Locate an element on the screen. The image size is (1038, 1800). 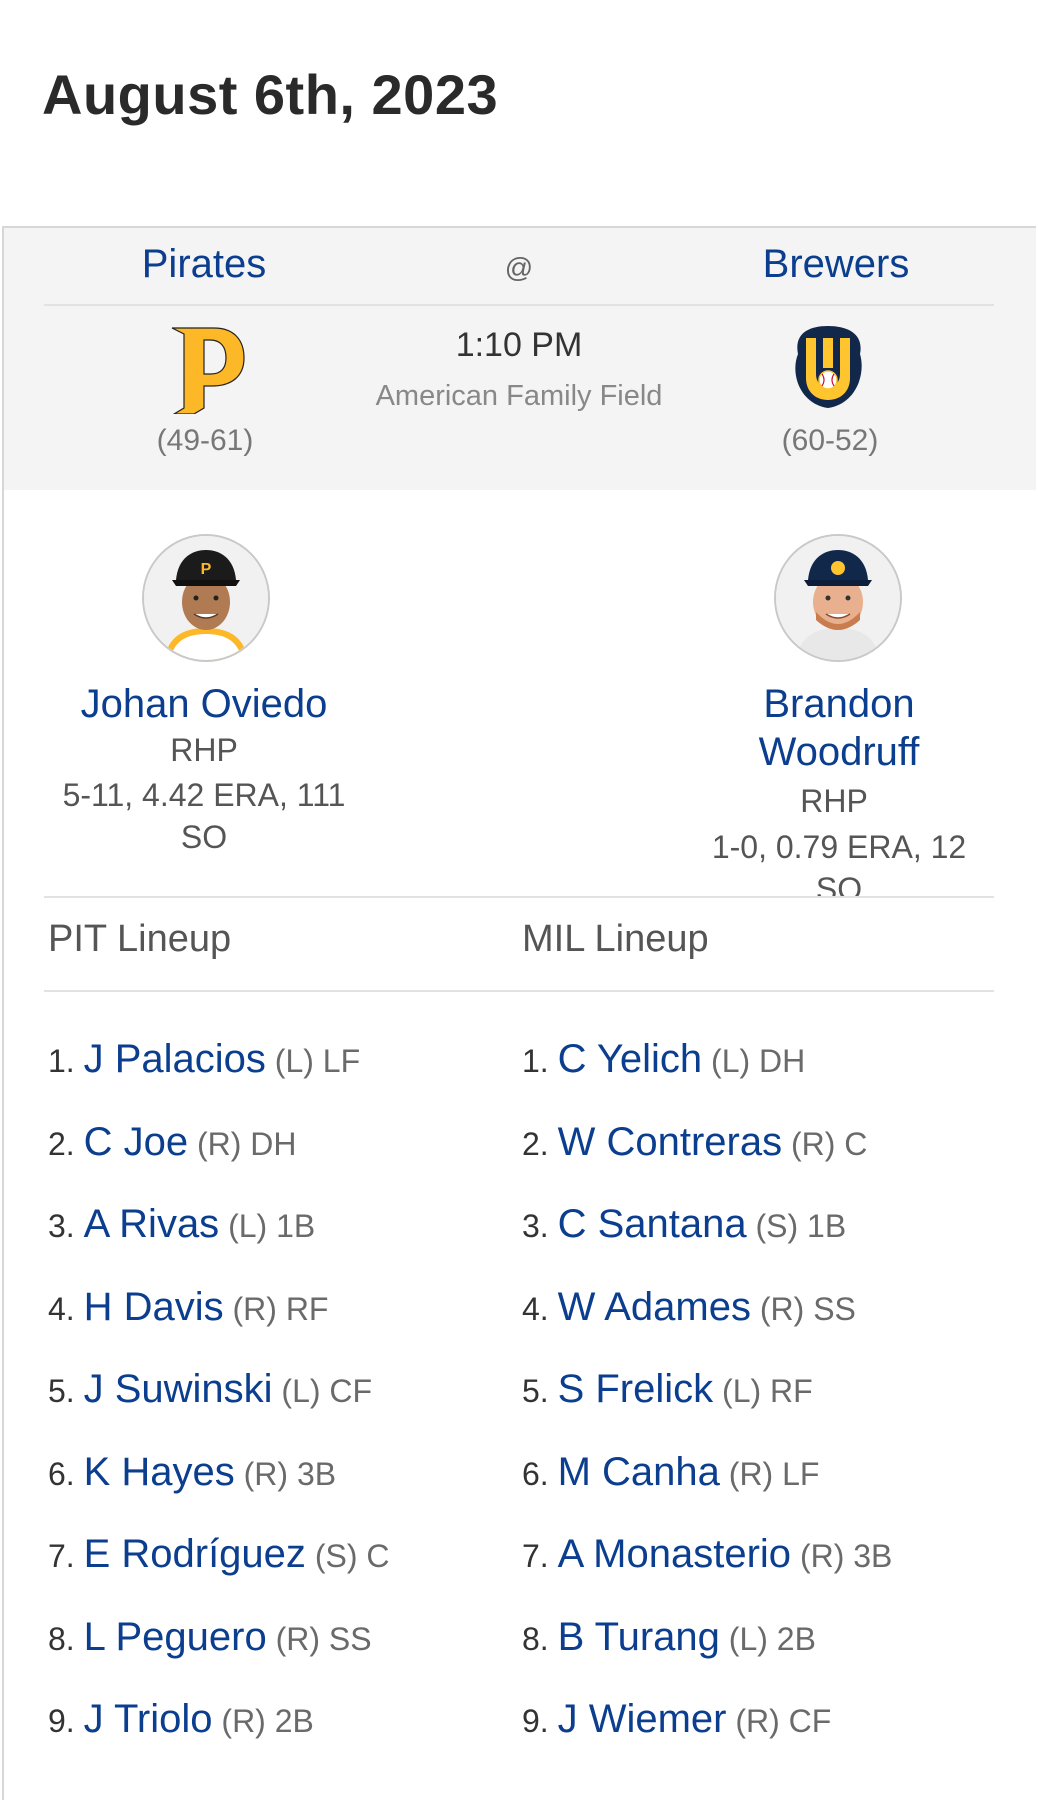
lineup-row: 5. J Suwinski (L) CF is located at coordinates (218, 1405).